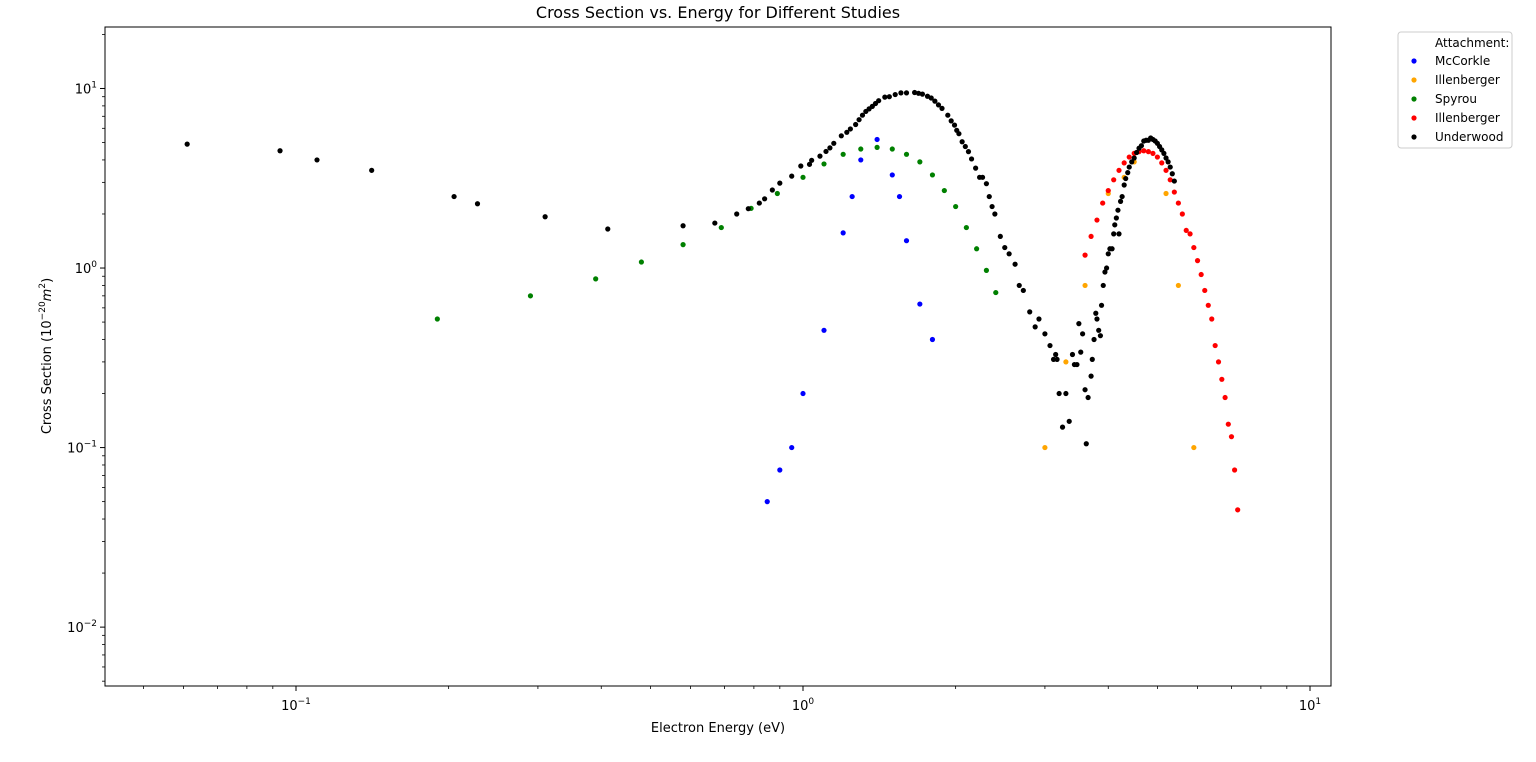 The image size is (1536, 762). I want to click on legend-frame, so click(1455, 90).